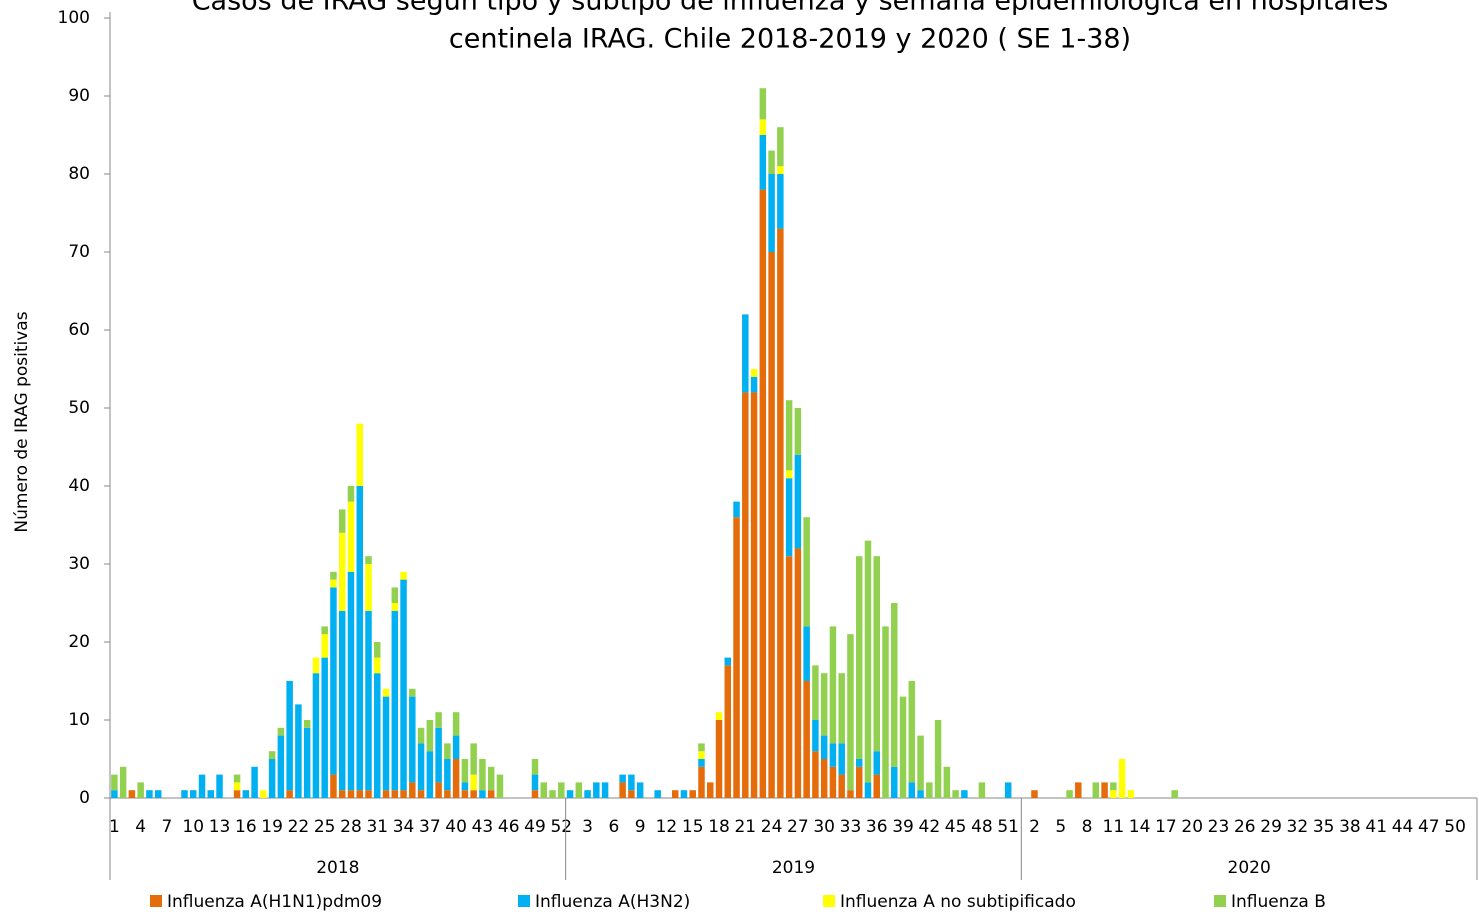 This screenshot has width=1479, height=923. I want to click on x-tick-label: 34, so click(404, 827).